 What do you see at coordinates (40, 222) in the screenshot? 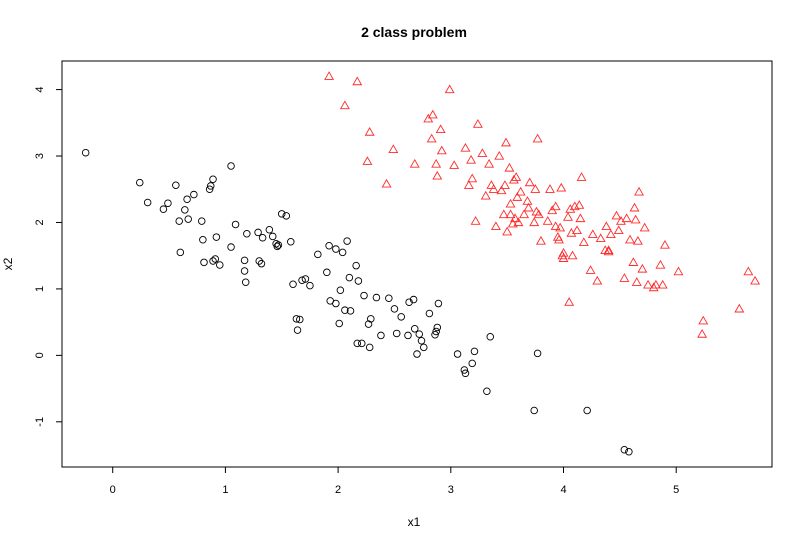
I see `y-tick-label: 2` at bounding box center [40, 222].